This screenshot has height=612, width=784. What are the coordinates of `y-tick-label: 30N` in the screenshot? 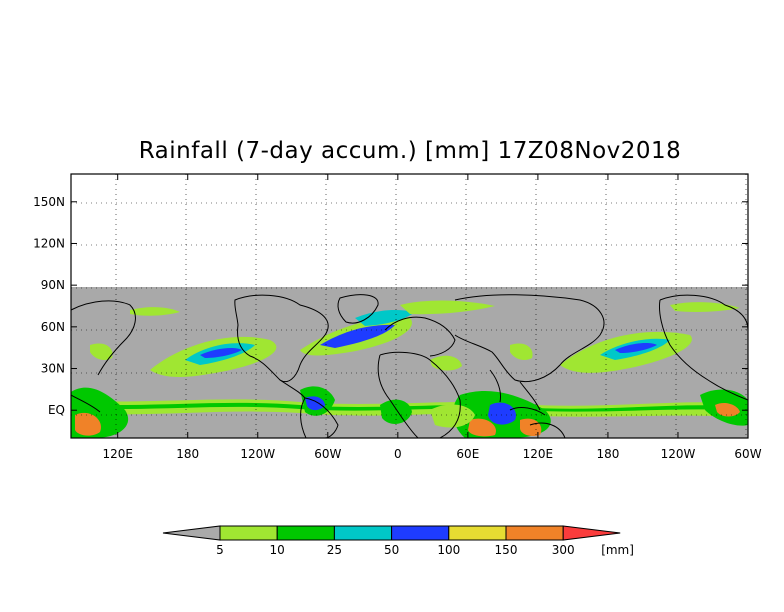 It's located at (53, 369).